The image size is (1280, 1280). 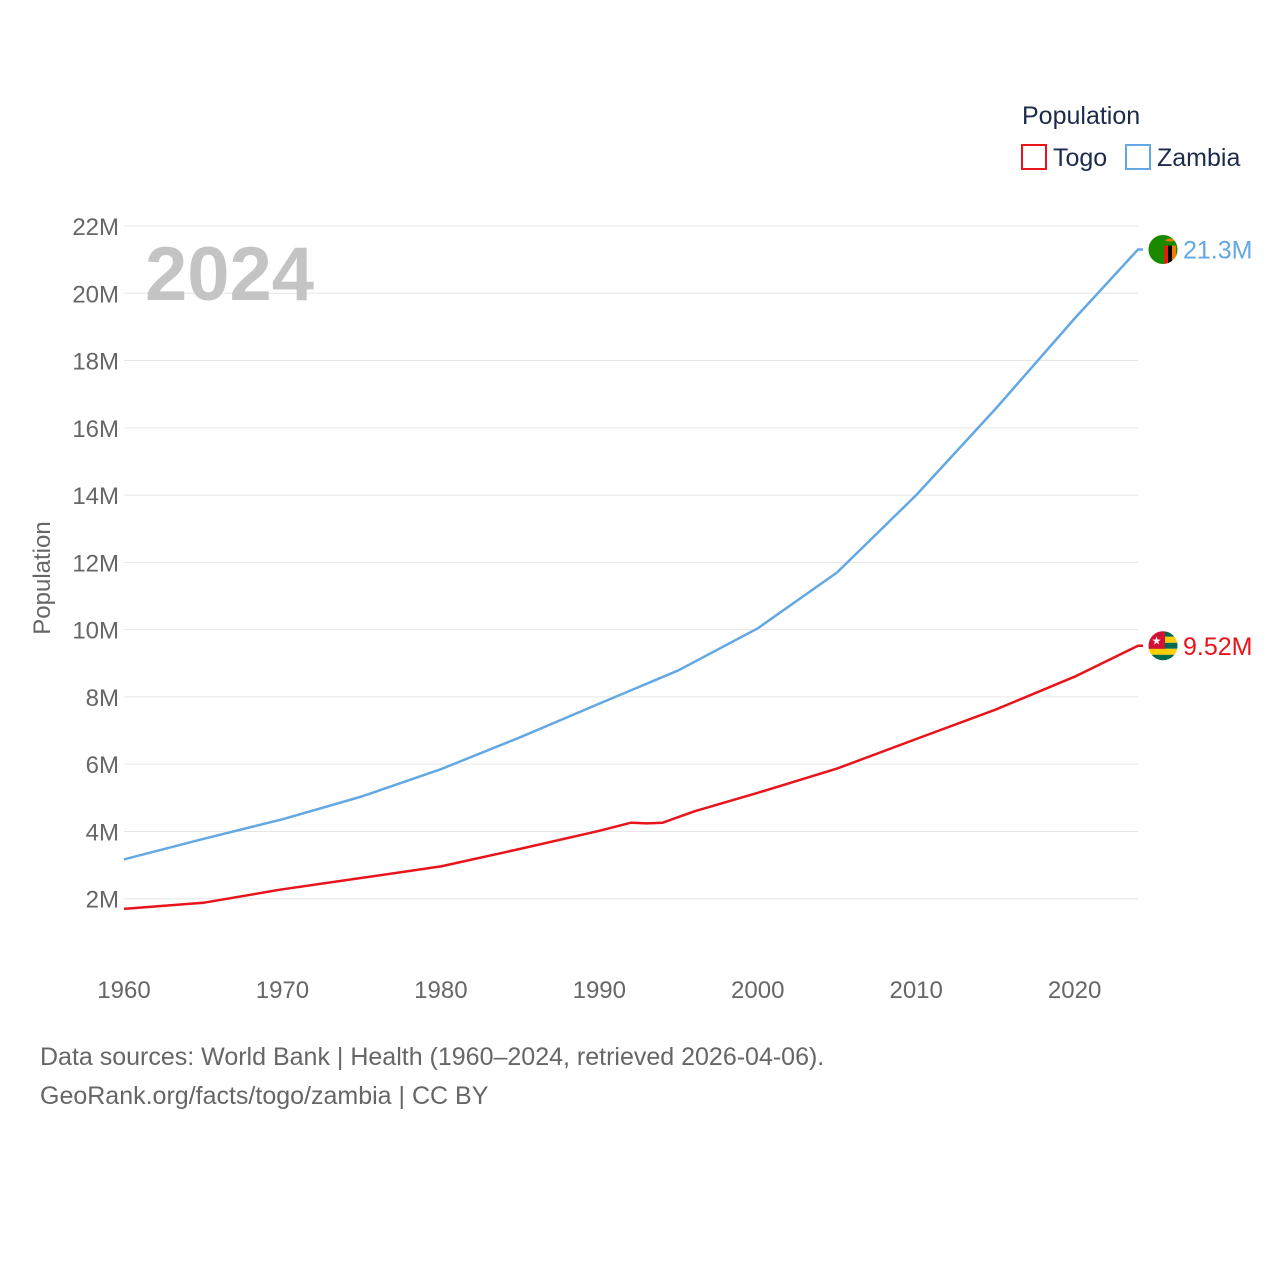 What do you see at coordinates (264, 1096) in the screenshot?
I see `attribution-link: GeoRank.org/facts/togo/zambia | CC BY` at bounding box center [264, 1096].